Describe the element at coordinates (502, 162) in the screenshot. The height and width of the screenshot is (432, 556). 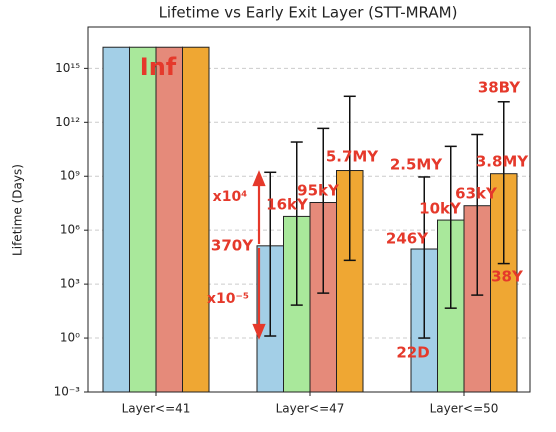
I see `value-label: 3.8MY` at that location.